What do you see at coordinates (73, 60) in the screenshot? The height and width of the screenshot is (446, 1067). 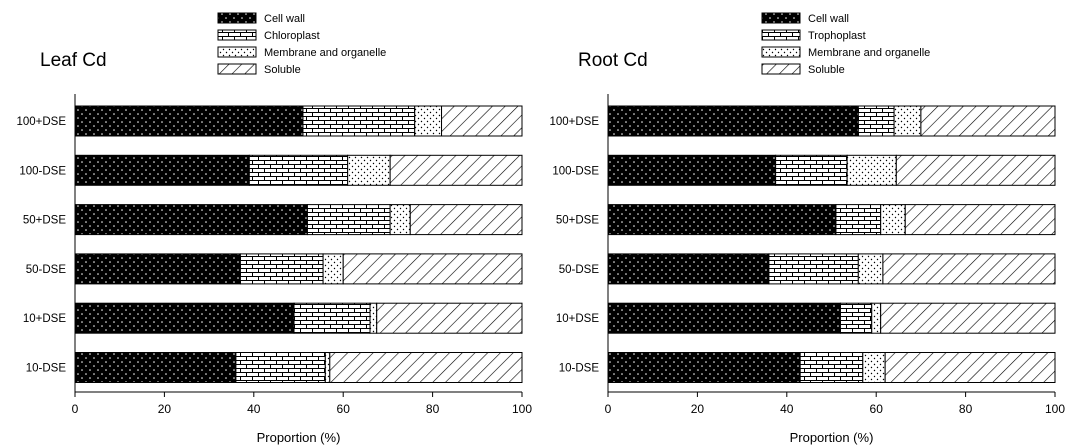 I see `chart-title: Leaf Cd` at bounding box center [73, 60].